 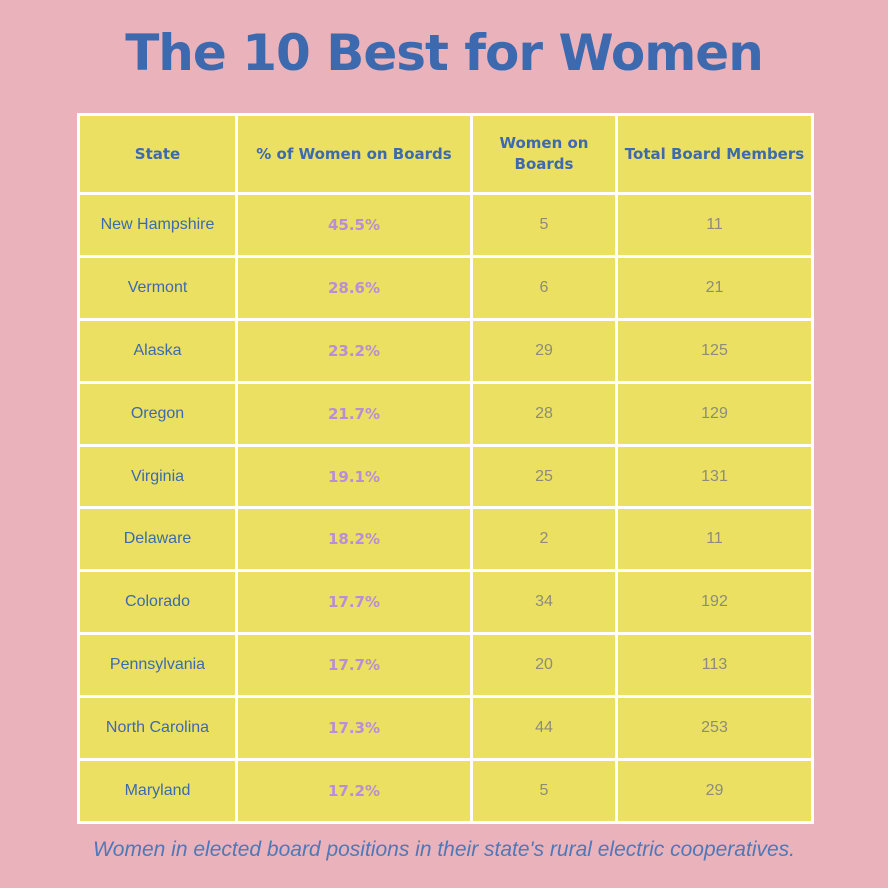 I want to click on table-row: Vermont 28.6% 6 21, so click(x=445, y=287).